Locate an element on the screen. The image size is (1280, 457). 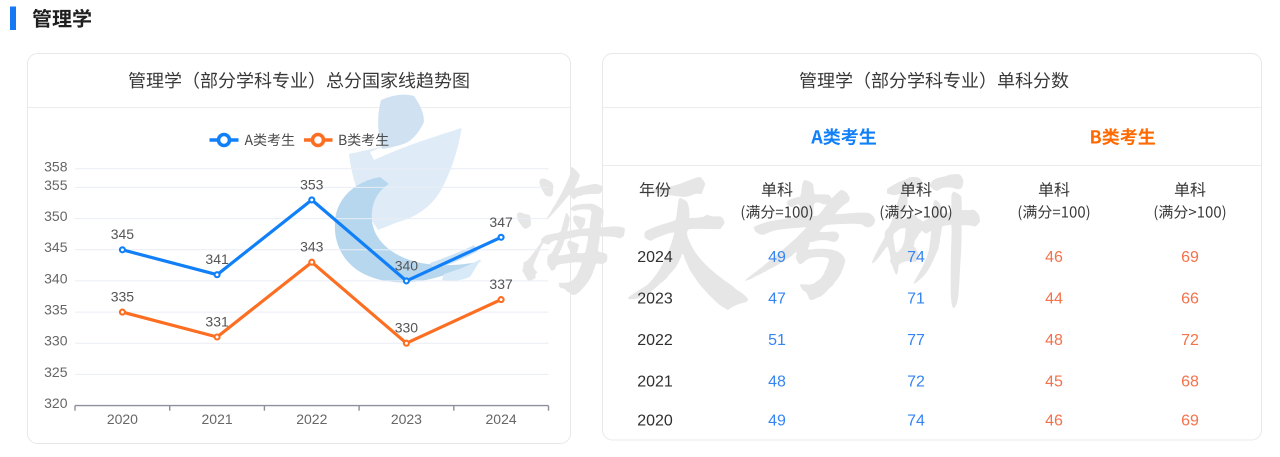
svg-text: 343 is located at coordinates (312, 247).